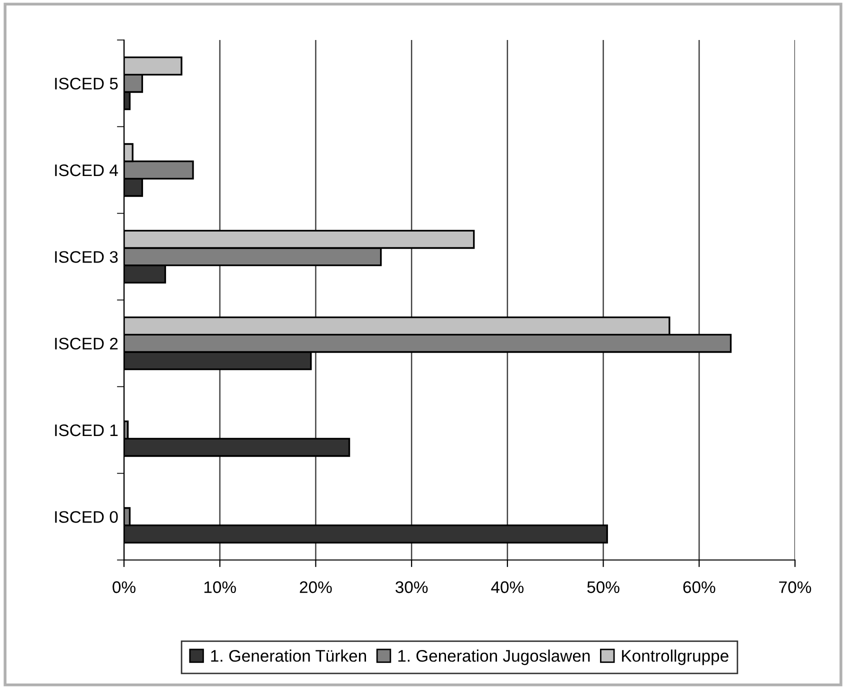 The height and width of the screenshot is (689, 846). Describe the element at coordinates (494, 658) in the screenshot. I see `legend-label: 1. Generation Jugoslawen` at that location.